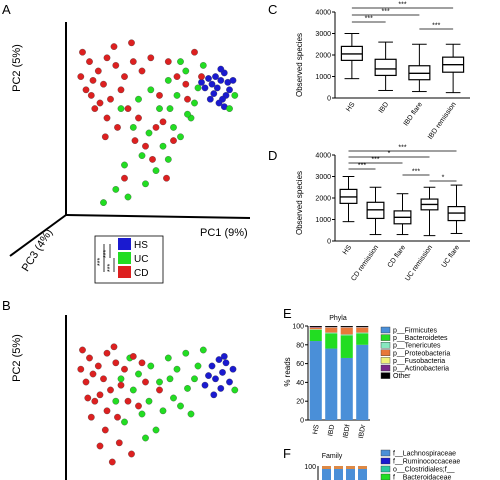 The image size is (500, 480). What do you see at coordinates (385, 352) in the screenshot?
I see `legend-swatch-p-proteobacteria` at bounding box center [385, 352].